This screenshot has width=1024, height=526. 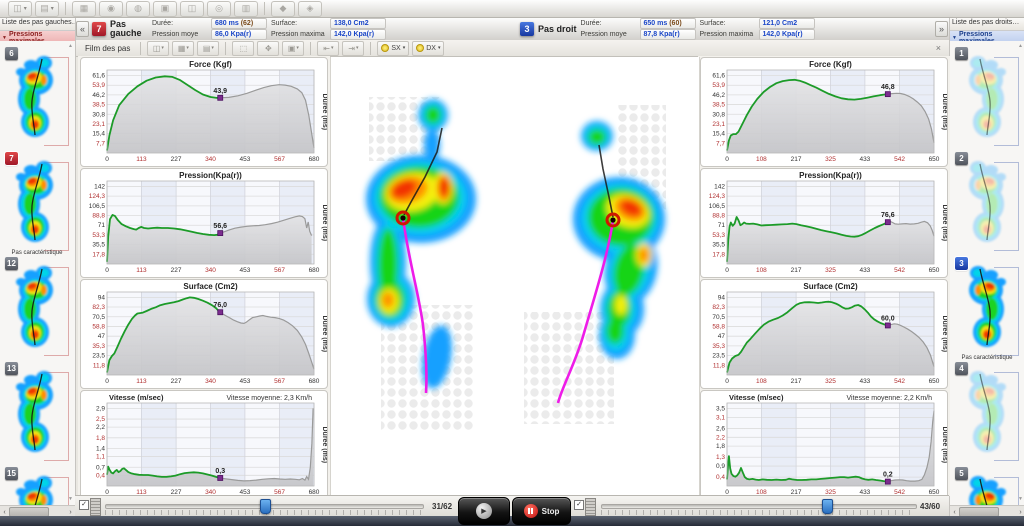 I want to click on svg-text: 1,3, so click(x=720, y=457).